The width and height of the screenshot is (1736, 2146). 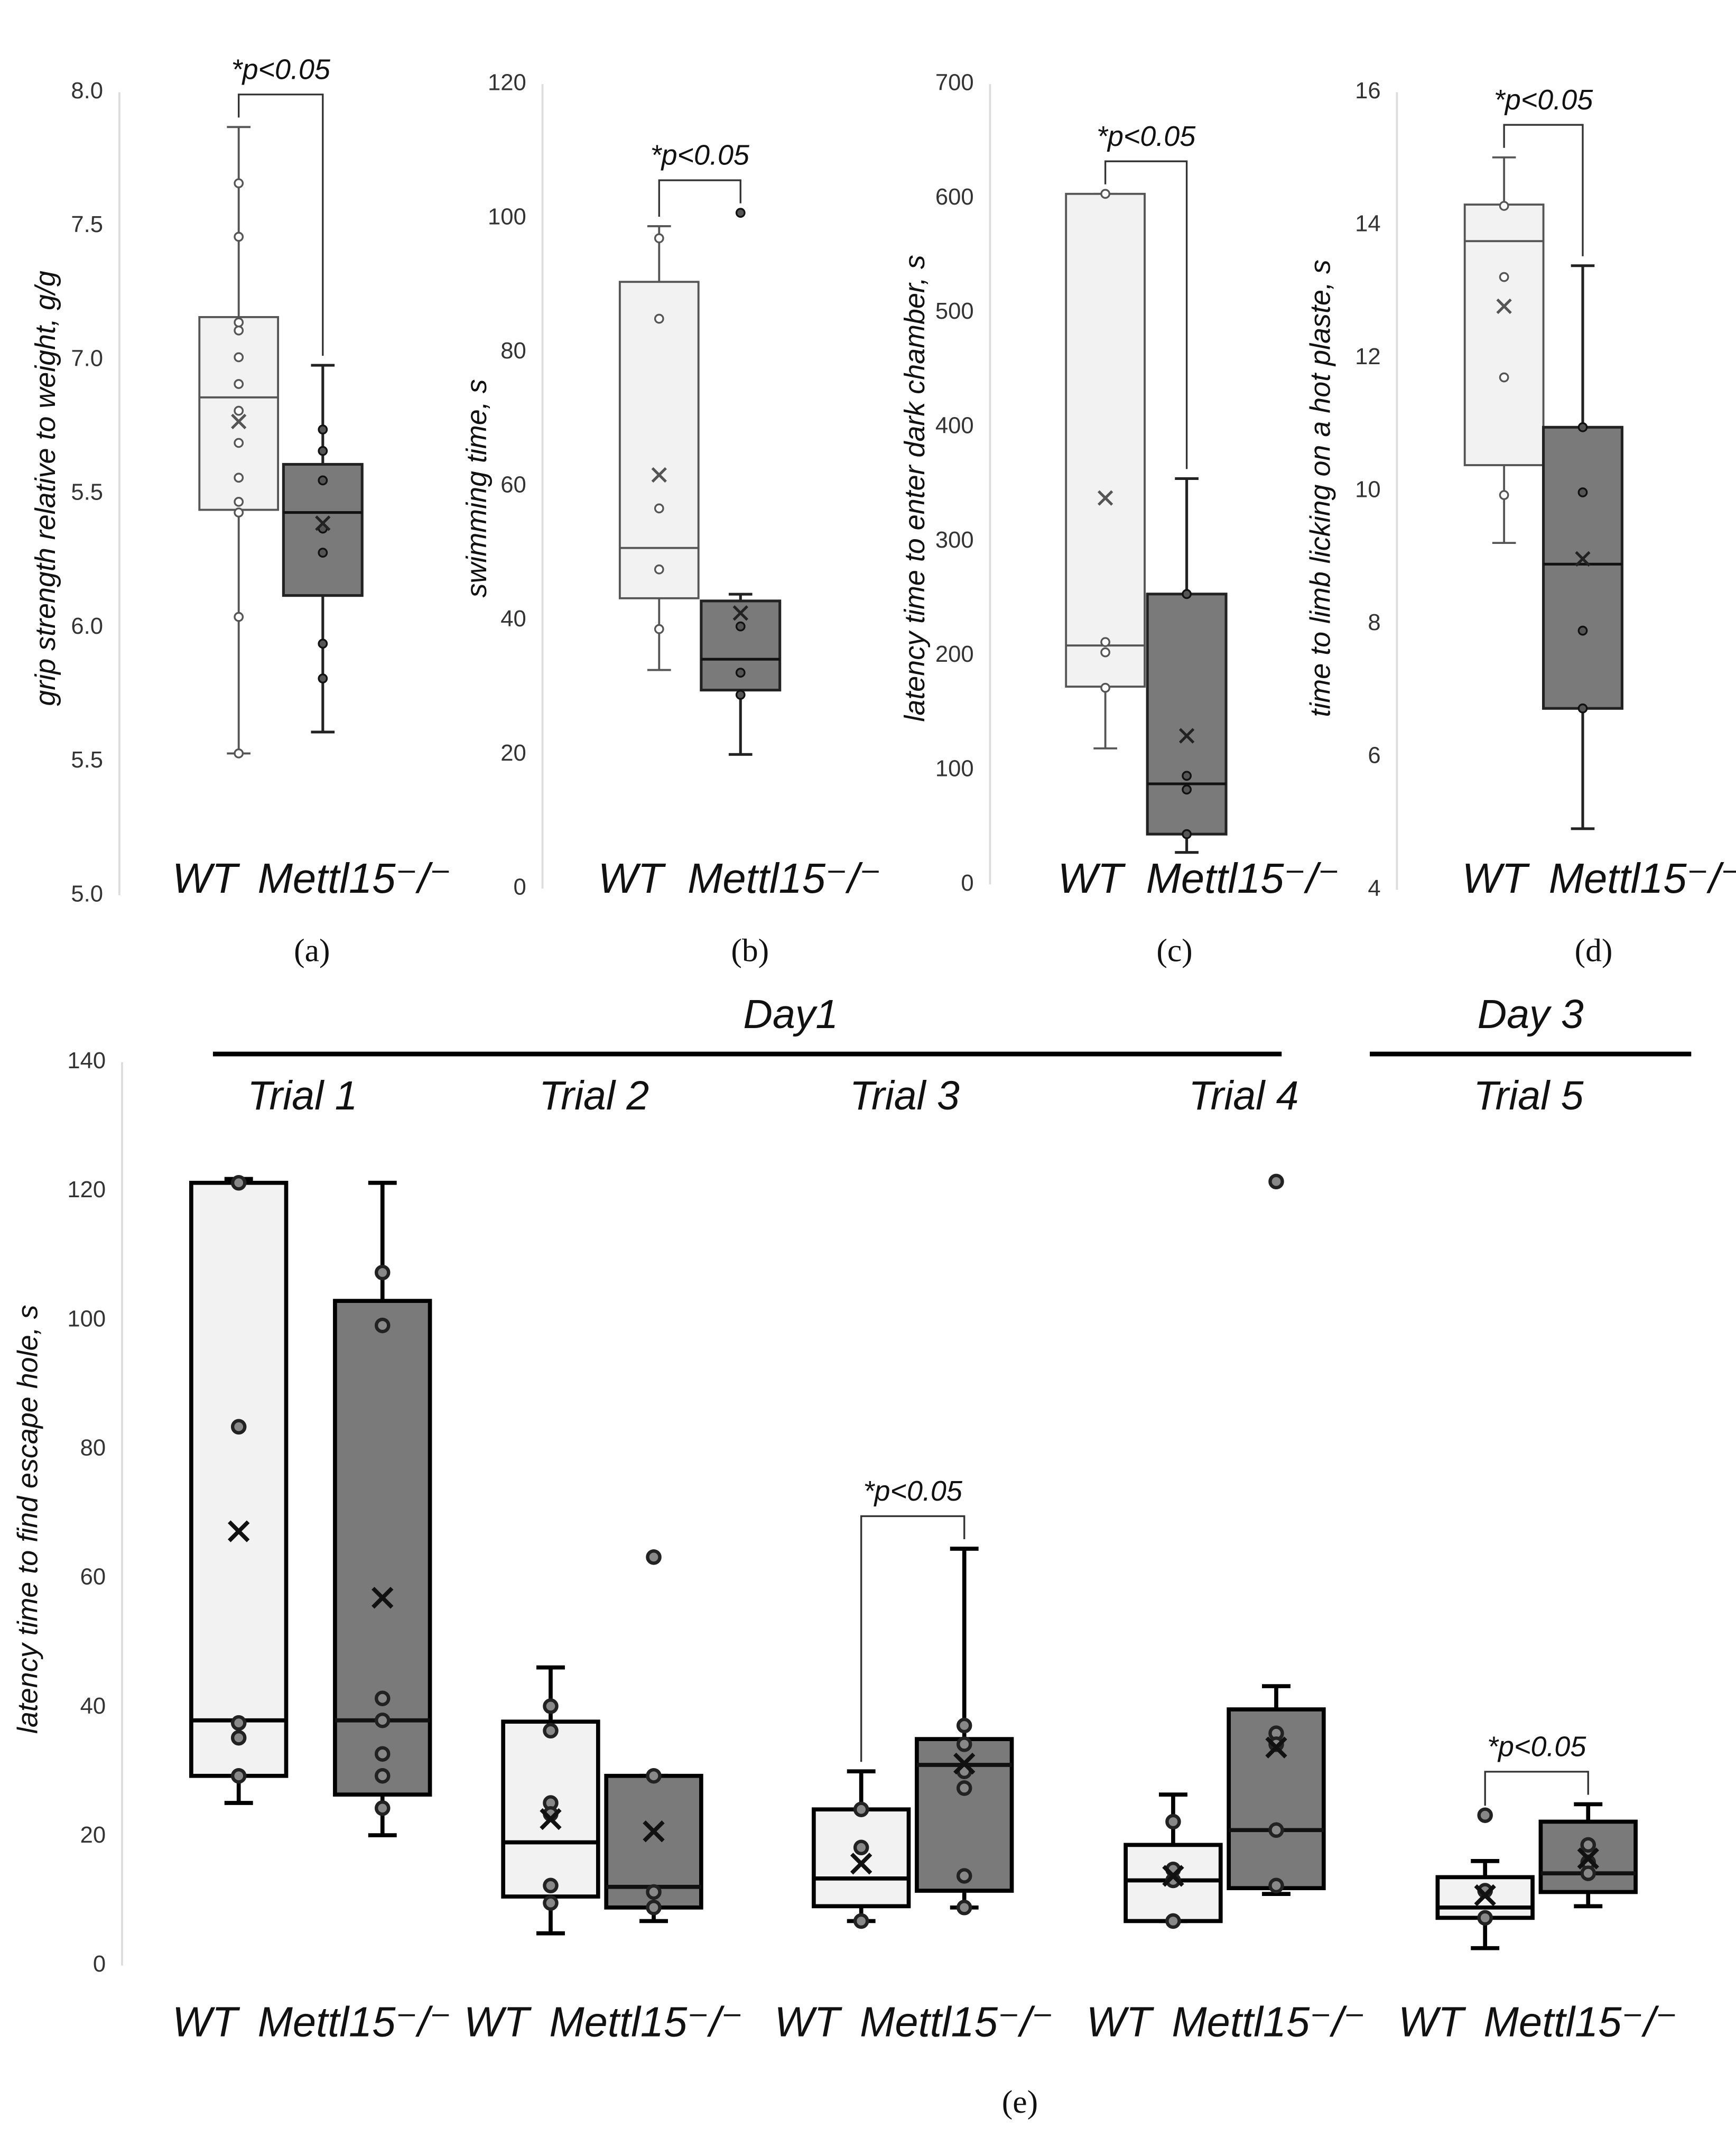 I want to click on y-tick-label: 200, so click(x=955, y=655).